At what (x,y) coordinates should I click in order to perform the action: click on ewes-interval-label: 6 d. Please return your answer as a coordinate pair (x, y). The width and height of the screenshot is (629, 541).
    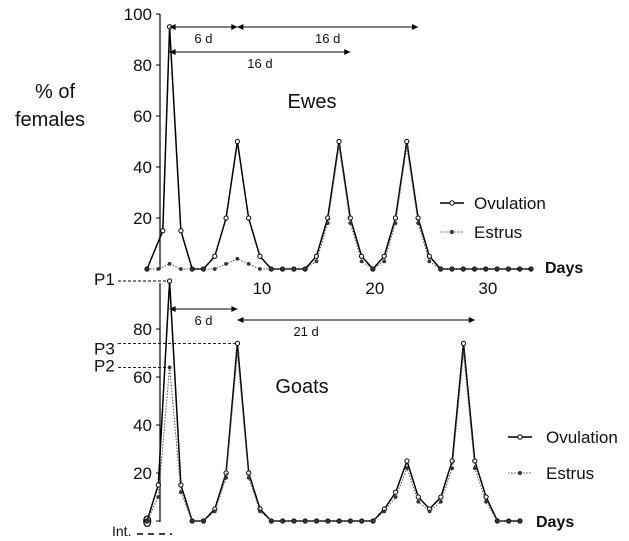
    Looking at the image, I should click on (203, 38).